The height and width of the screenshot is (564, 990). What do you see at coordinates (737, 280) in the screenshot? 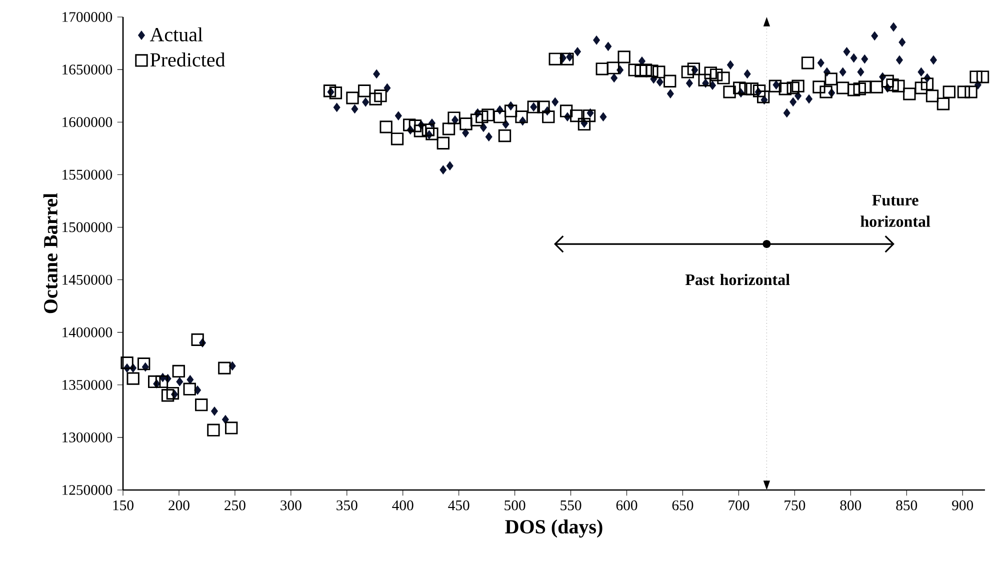
I see `annotation: Past horizontal` at bounding box center [737, 280].